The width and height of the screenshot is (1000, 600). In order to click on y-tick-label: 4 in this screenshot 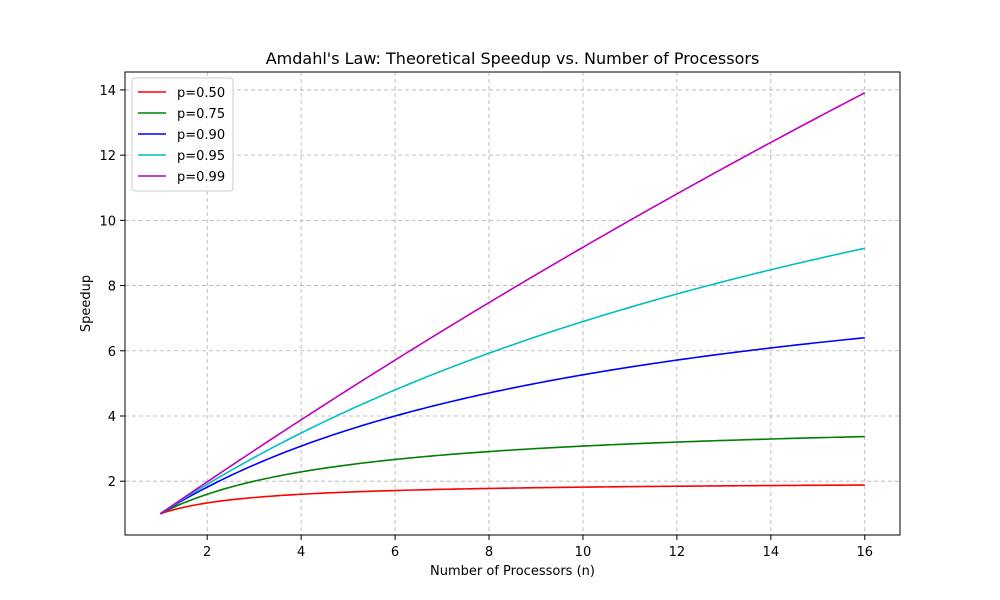, I will do `click(112, 417)`.